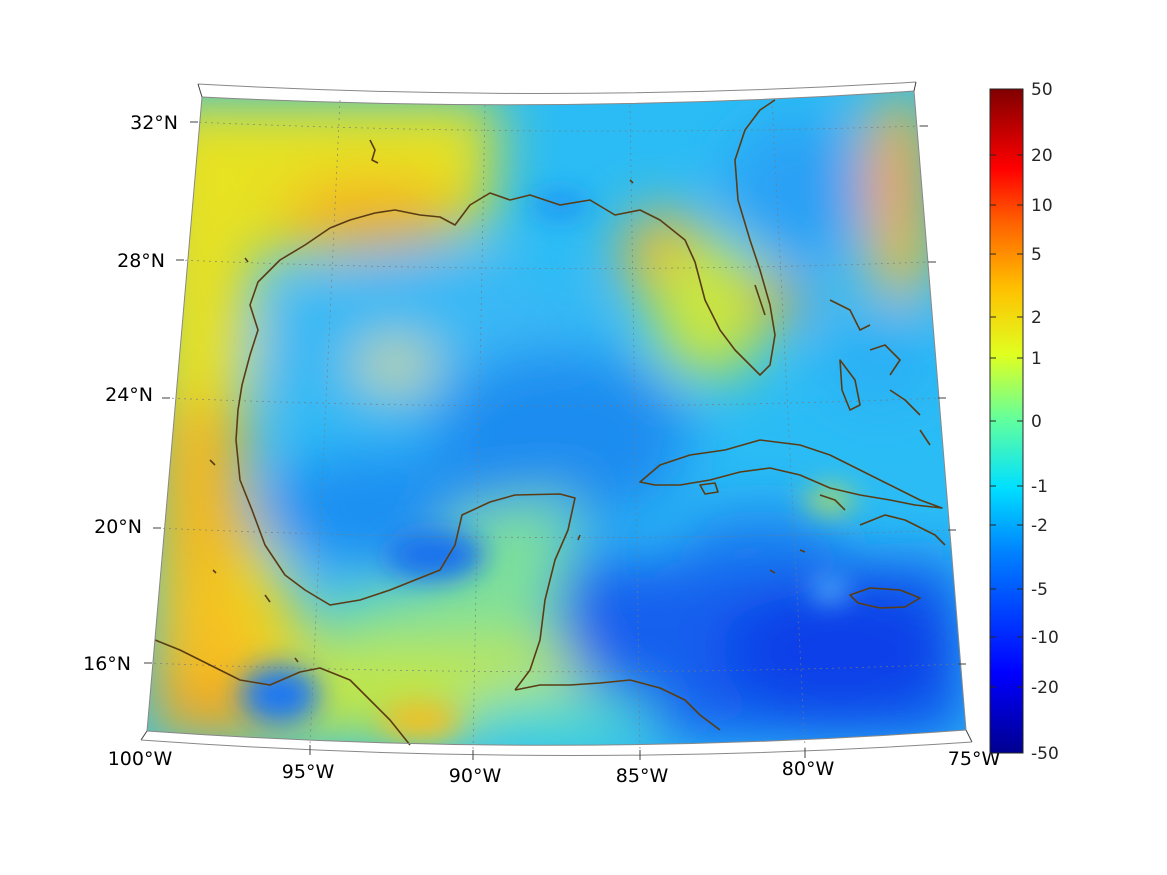 The width and height of the screenshot is (1167, 875). I want to click on colorbar-tick-label: 5, so click(1036, 255).